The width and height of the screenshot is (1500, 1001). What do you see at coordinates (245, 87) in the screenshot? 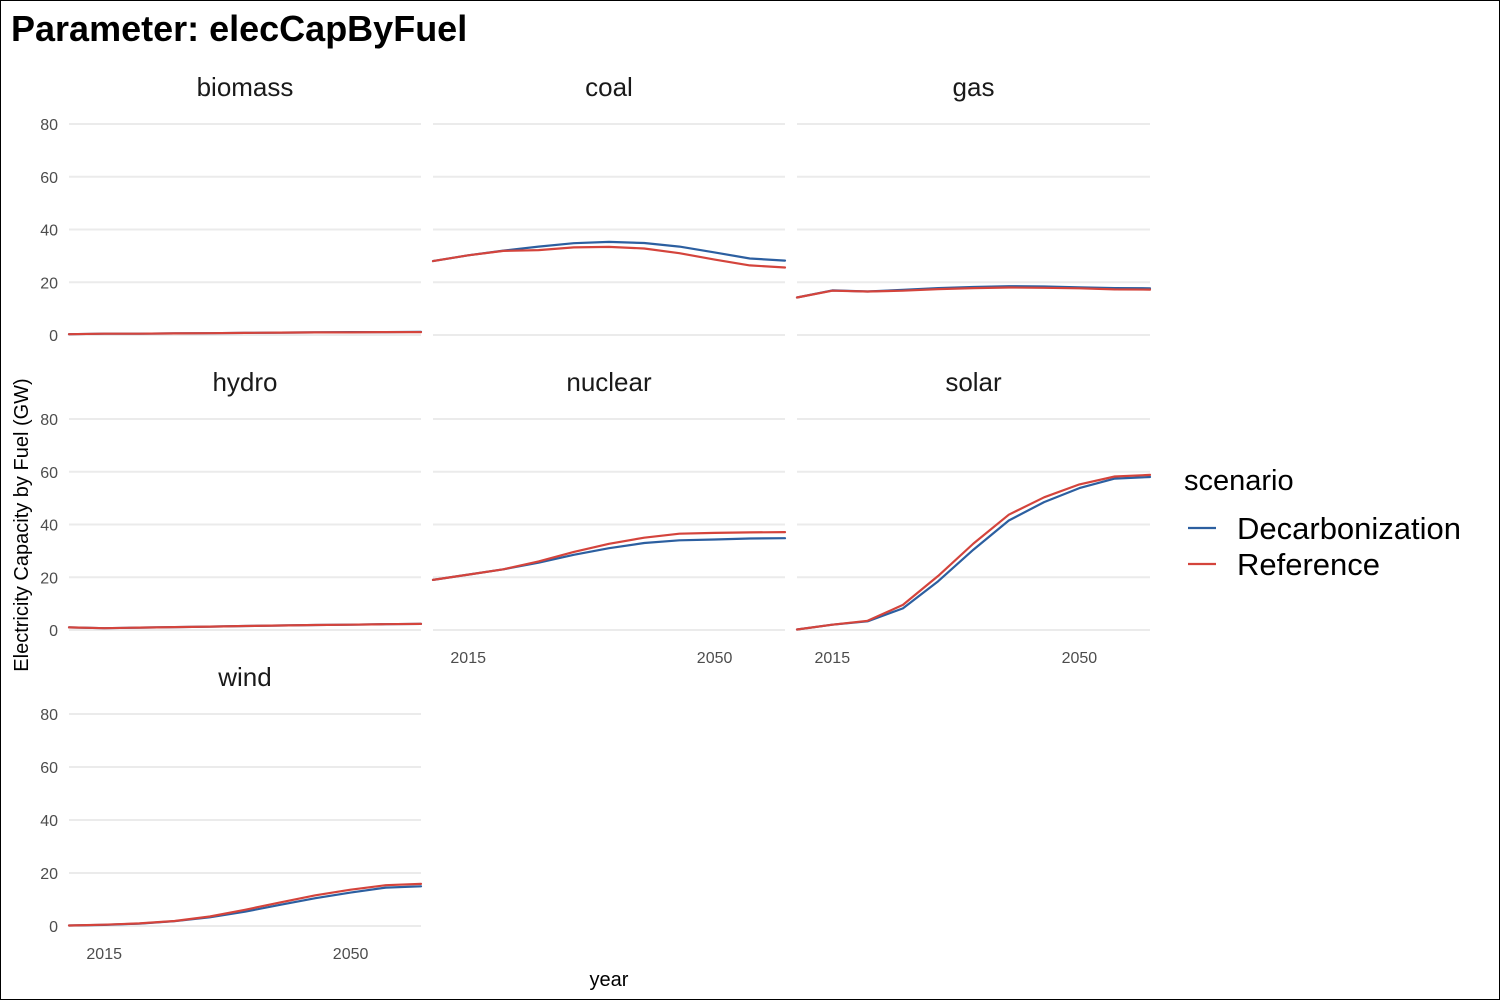
I see `facet-label-biomass: biomass` at bounding box center [245, 87].